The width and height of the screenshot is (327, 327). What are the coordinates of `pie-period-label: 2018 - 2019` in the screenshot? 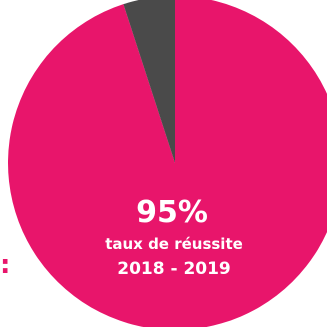 It's located at (174, 269).